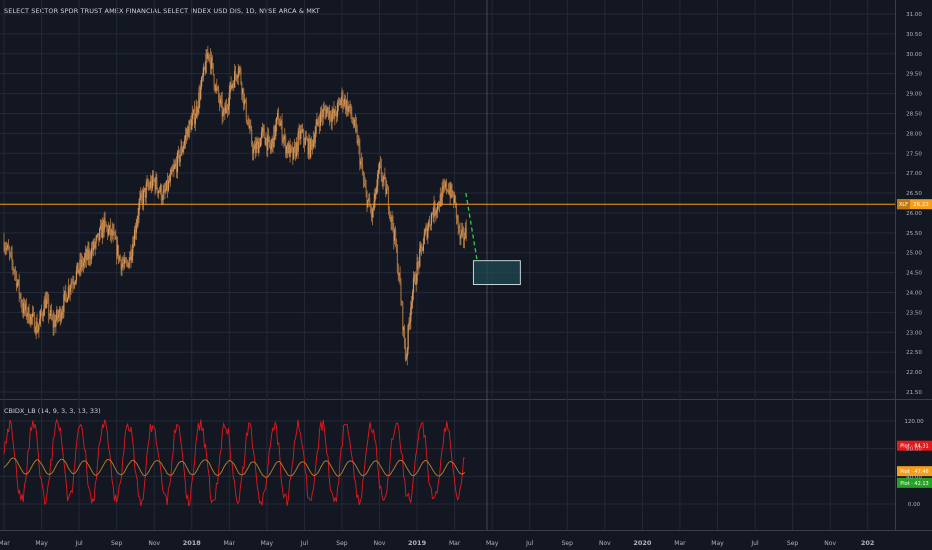 This screenshot has width=932, height=550. What do you see at coordinates (914, 484) in the screenshot?
I see `osc-value-label: Plot · 42.13` at bounding box center [914, 484].